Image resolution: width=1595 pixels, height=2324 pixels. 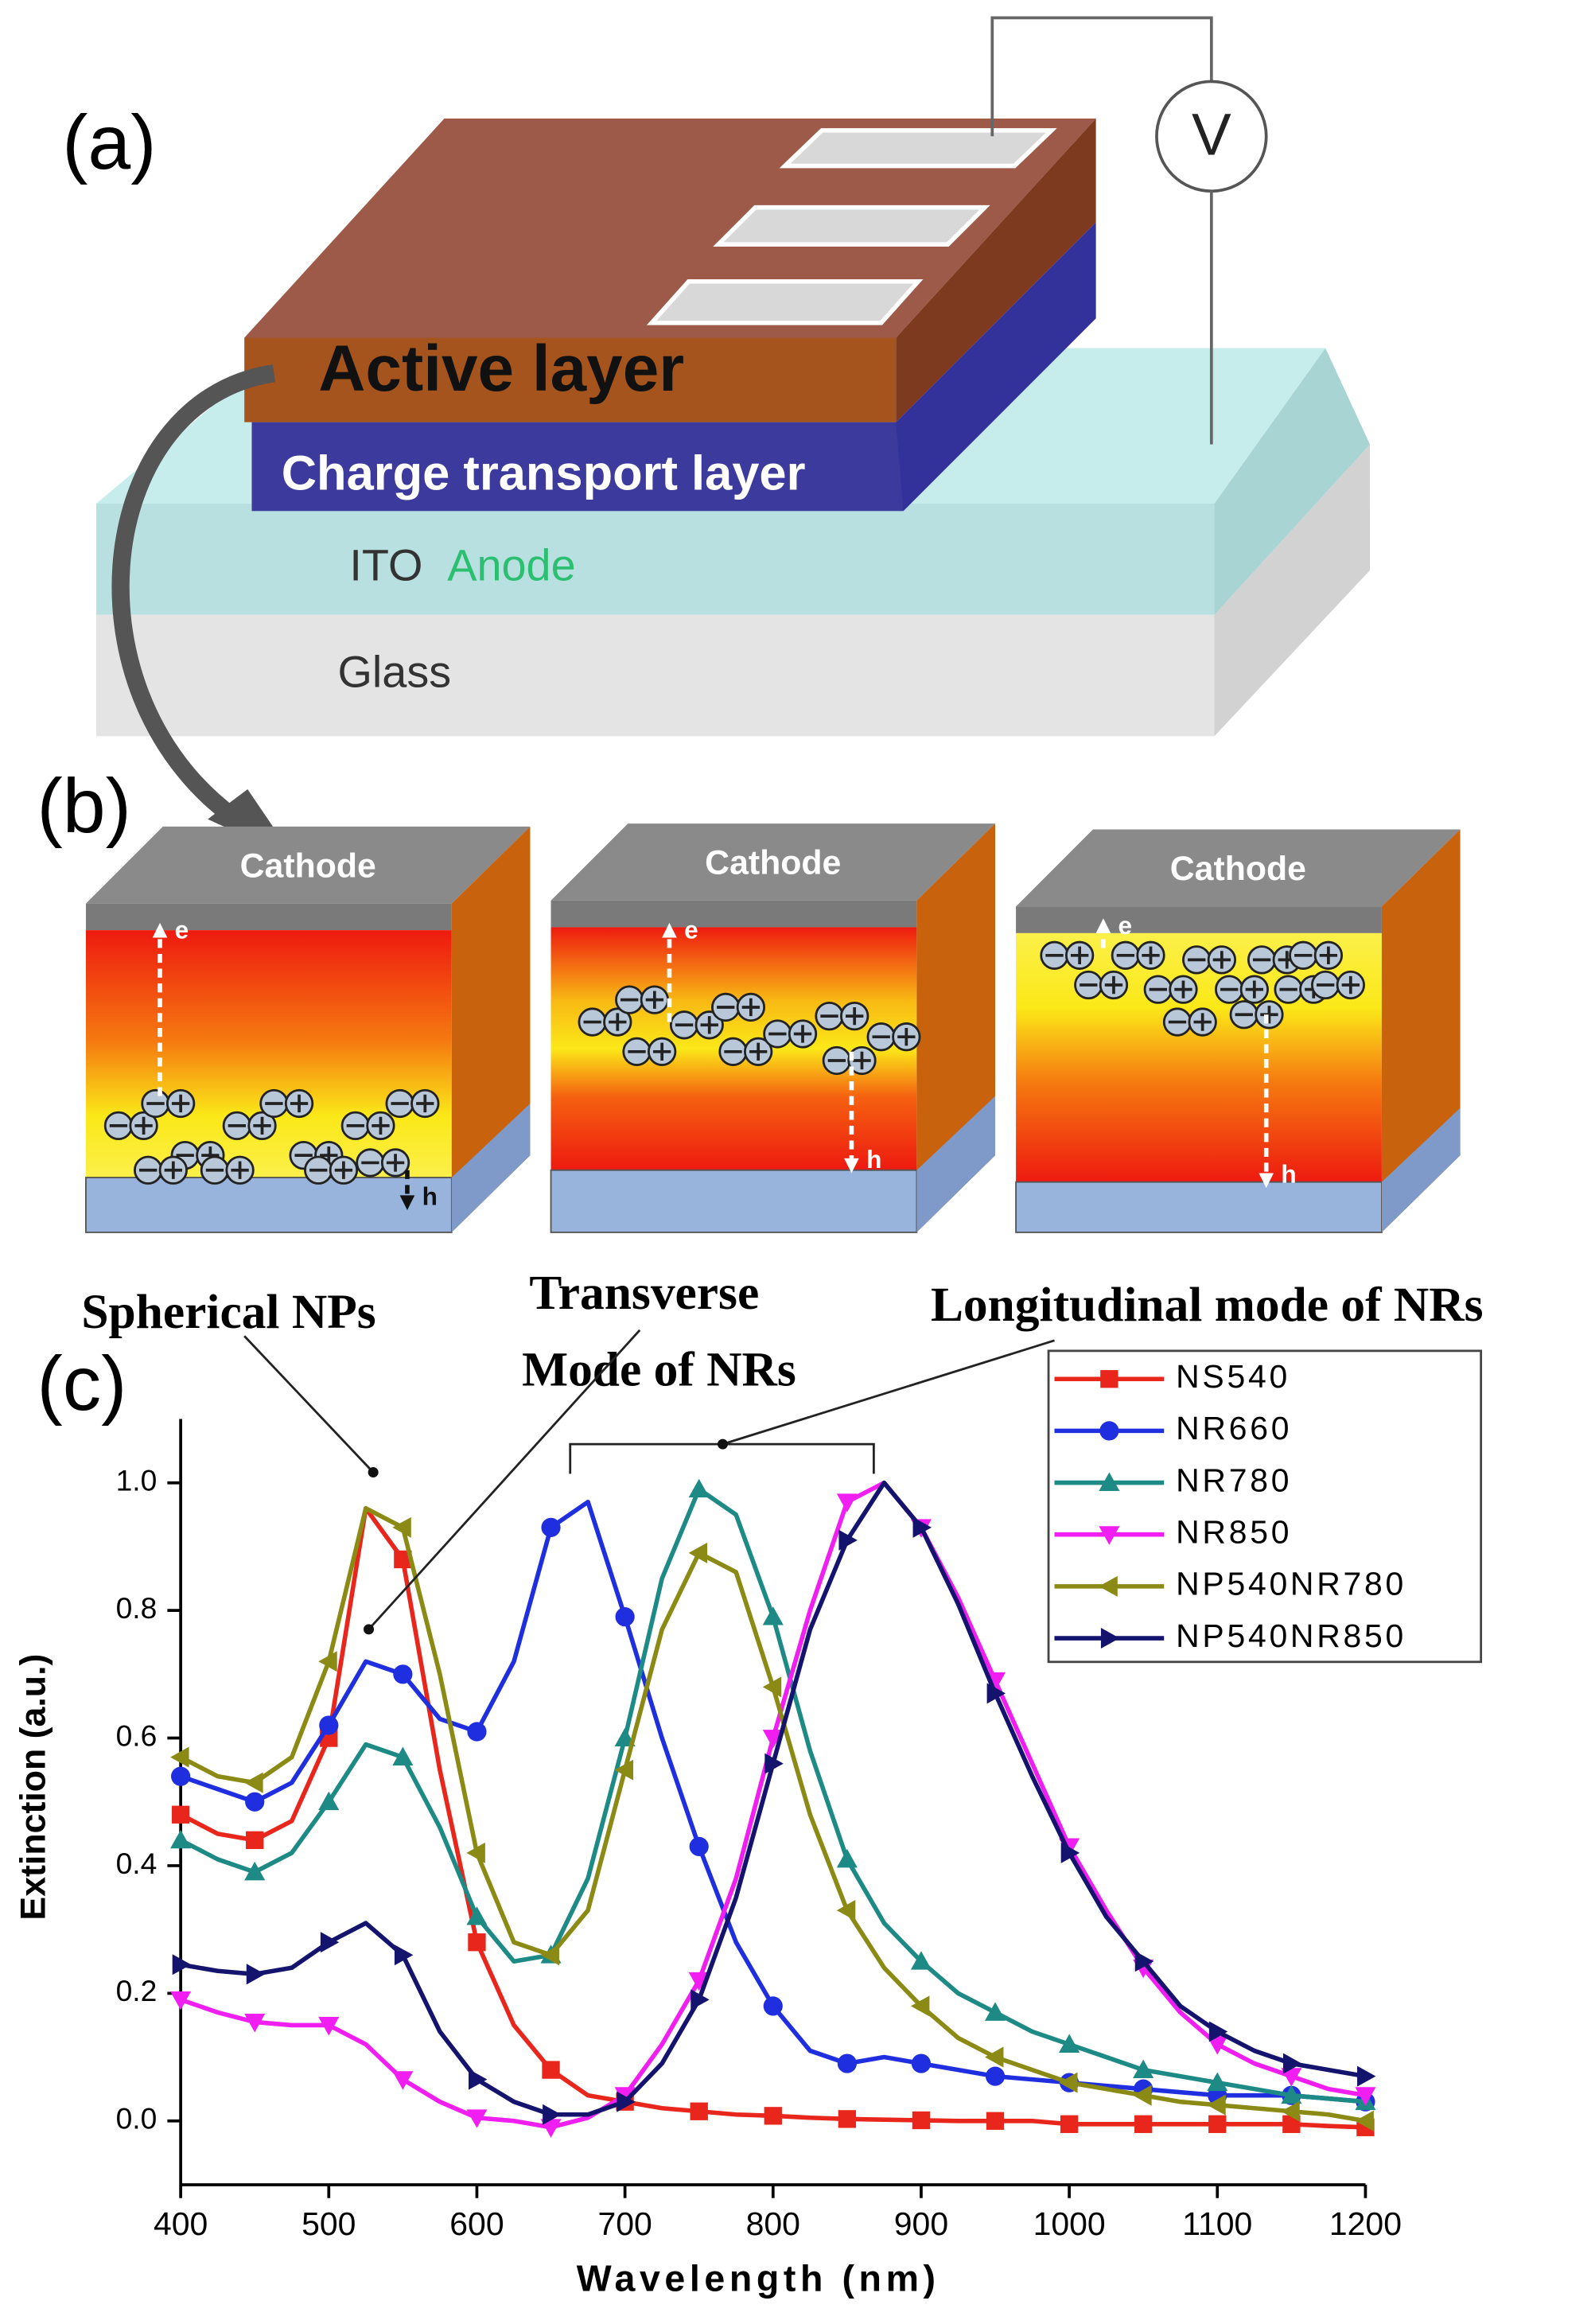 What do you see at coordinates (1288, 1174) in the screenshot?
I see `carrier-label: h` at bounding box center [1288, 1174].